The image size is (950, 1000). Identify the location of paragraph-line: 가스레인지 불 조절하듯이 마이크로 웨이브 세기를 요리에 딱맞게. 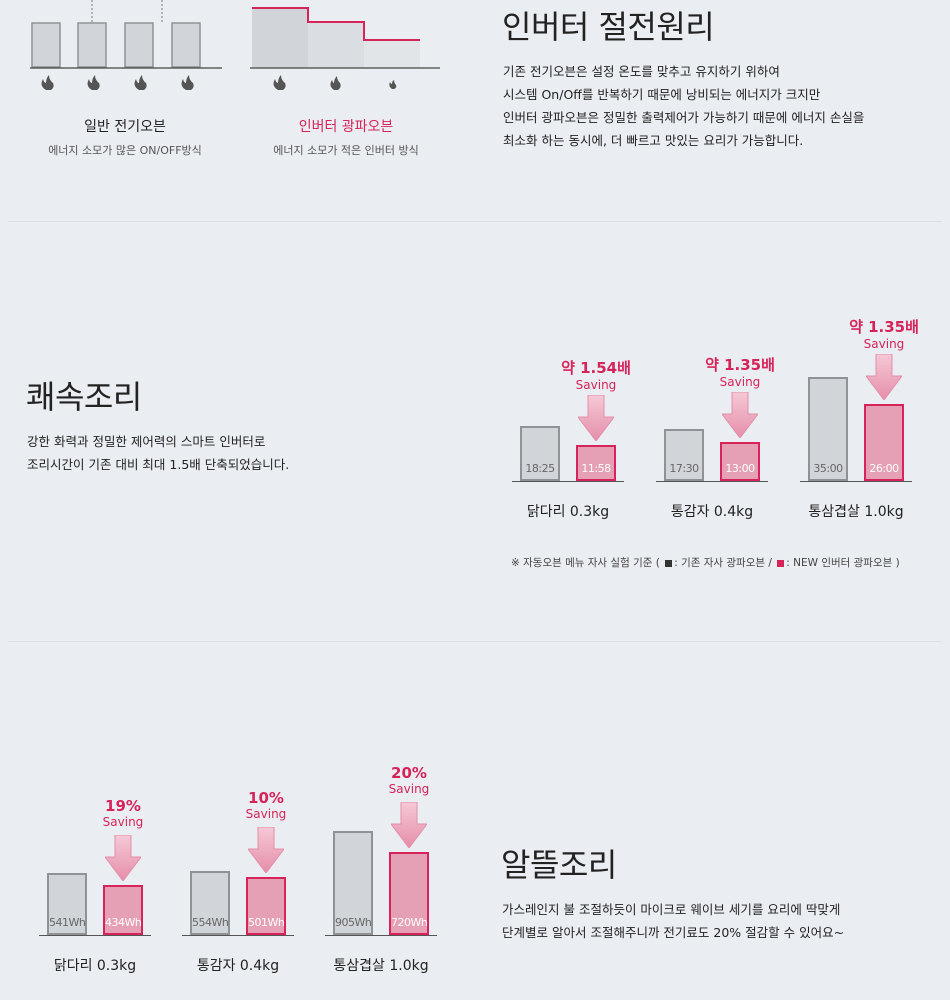
(671, 909).